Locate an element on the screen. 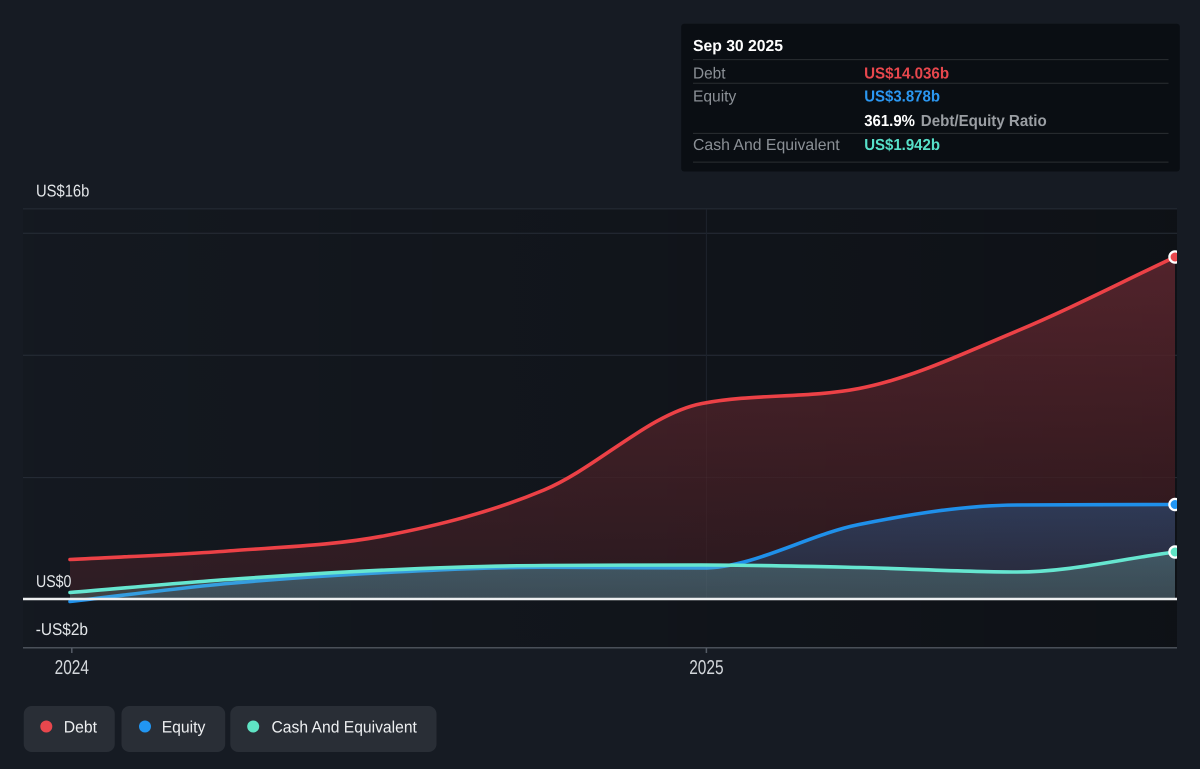  svg-text: 2025 is located at coordinates (706, 668).